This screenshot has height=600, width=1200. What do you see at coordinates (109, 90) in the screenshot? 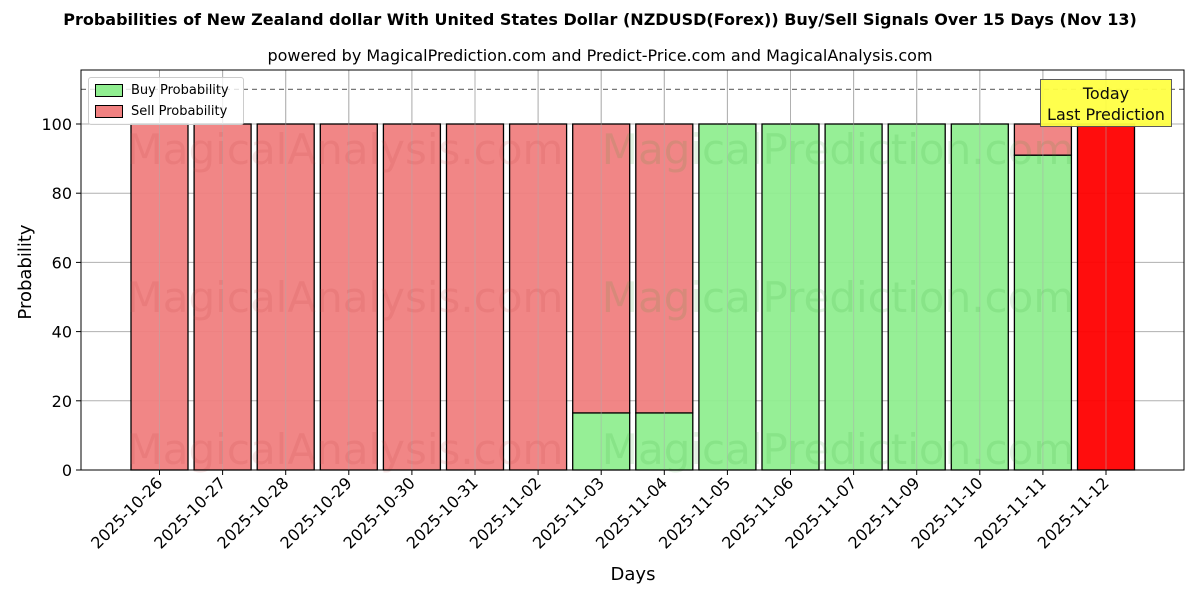
I see `buy-swatch-icon` at bounding box center [109, 90].